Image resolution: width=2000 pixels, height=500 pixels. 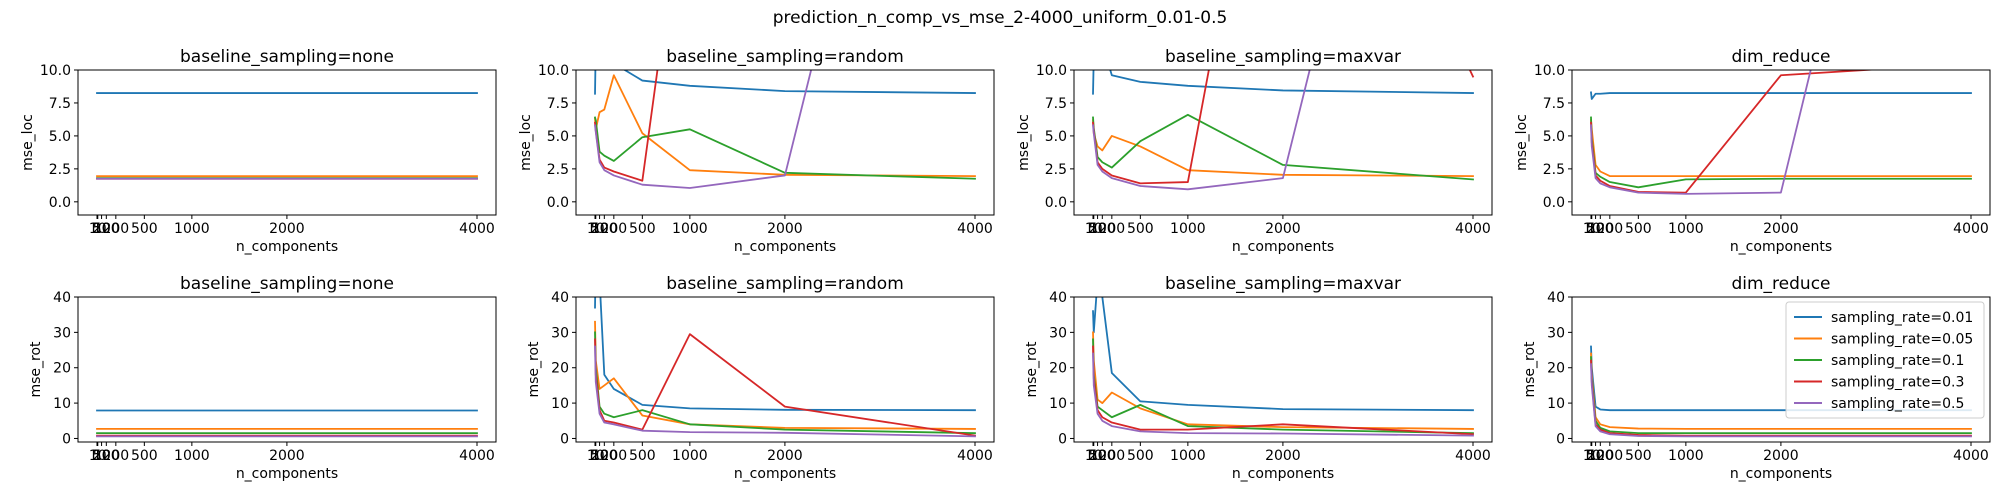 I want to click on legend-label: sampling_rate=0.1, so click(x=1897, y=361).